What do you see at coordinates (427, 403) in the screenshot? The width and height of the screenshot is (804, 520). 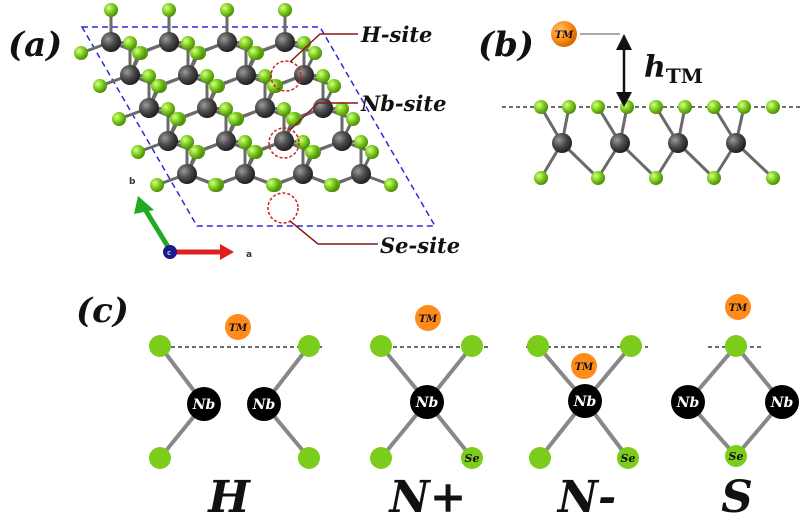 I see `config-n-plus-nb-label: Nb` at bounding box center [427, 403].